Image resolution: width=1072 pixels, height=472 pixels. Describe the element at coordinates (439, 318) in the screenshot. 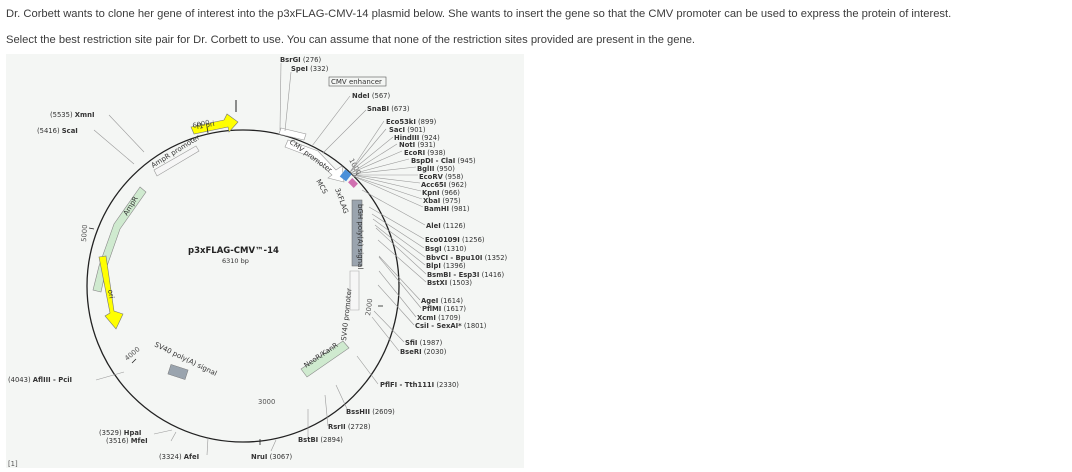

I see `site-xcmi: XcmI (1709)` at that location.